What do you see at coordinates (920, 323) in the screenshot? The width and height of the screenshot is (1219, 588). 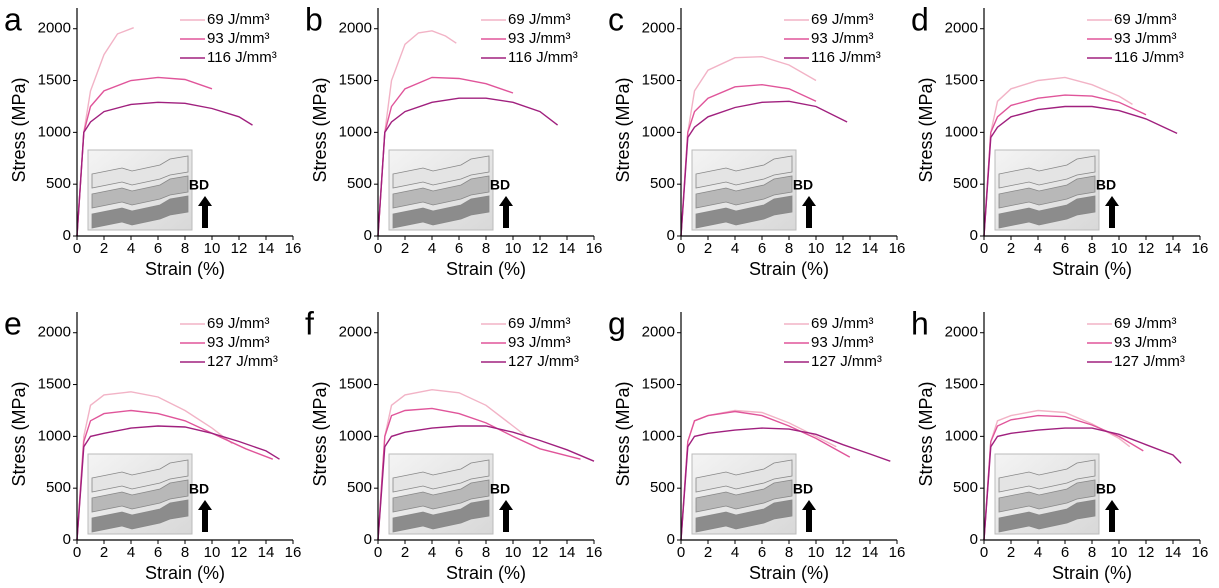 I see `panel-label: h` at bounding box center [920, 323].